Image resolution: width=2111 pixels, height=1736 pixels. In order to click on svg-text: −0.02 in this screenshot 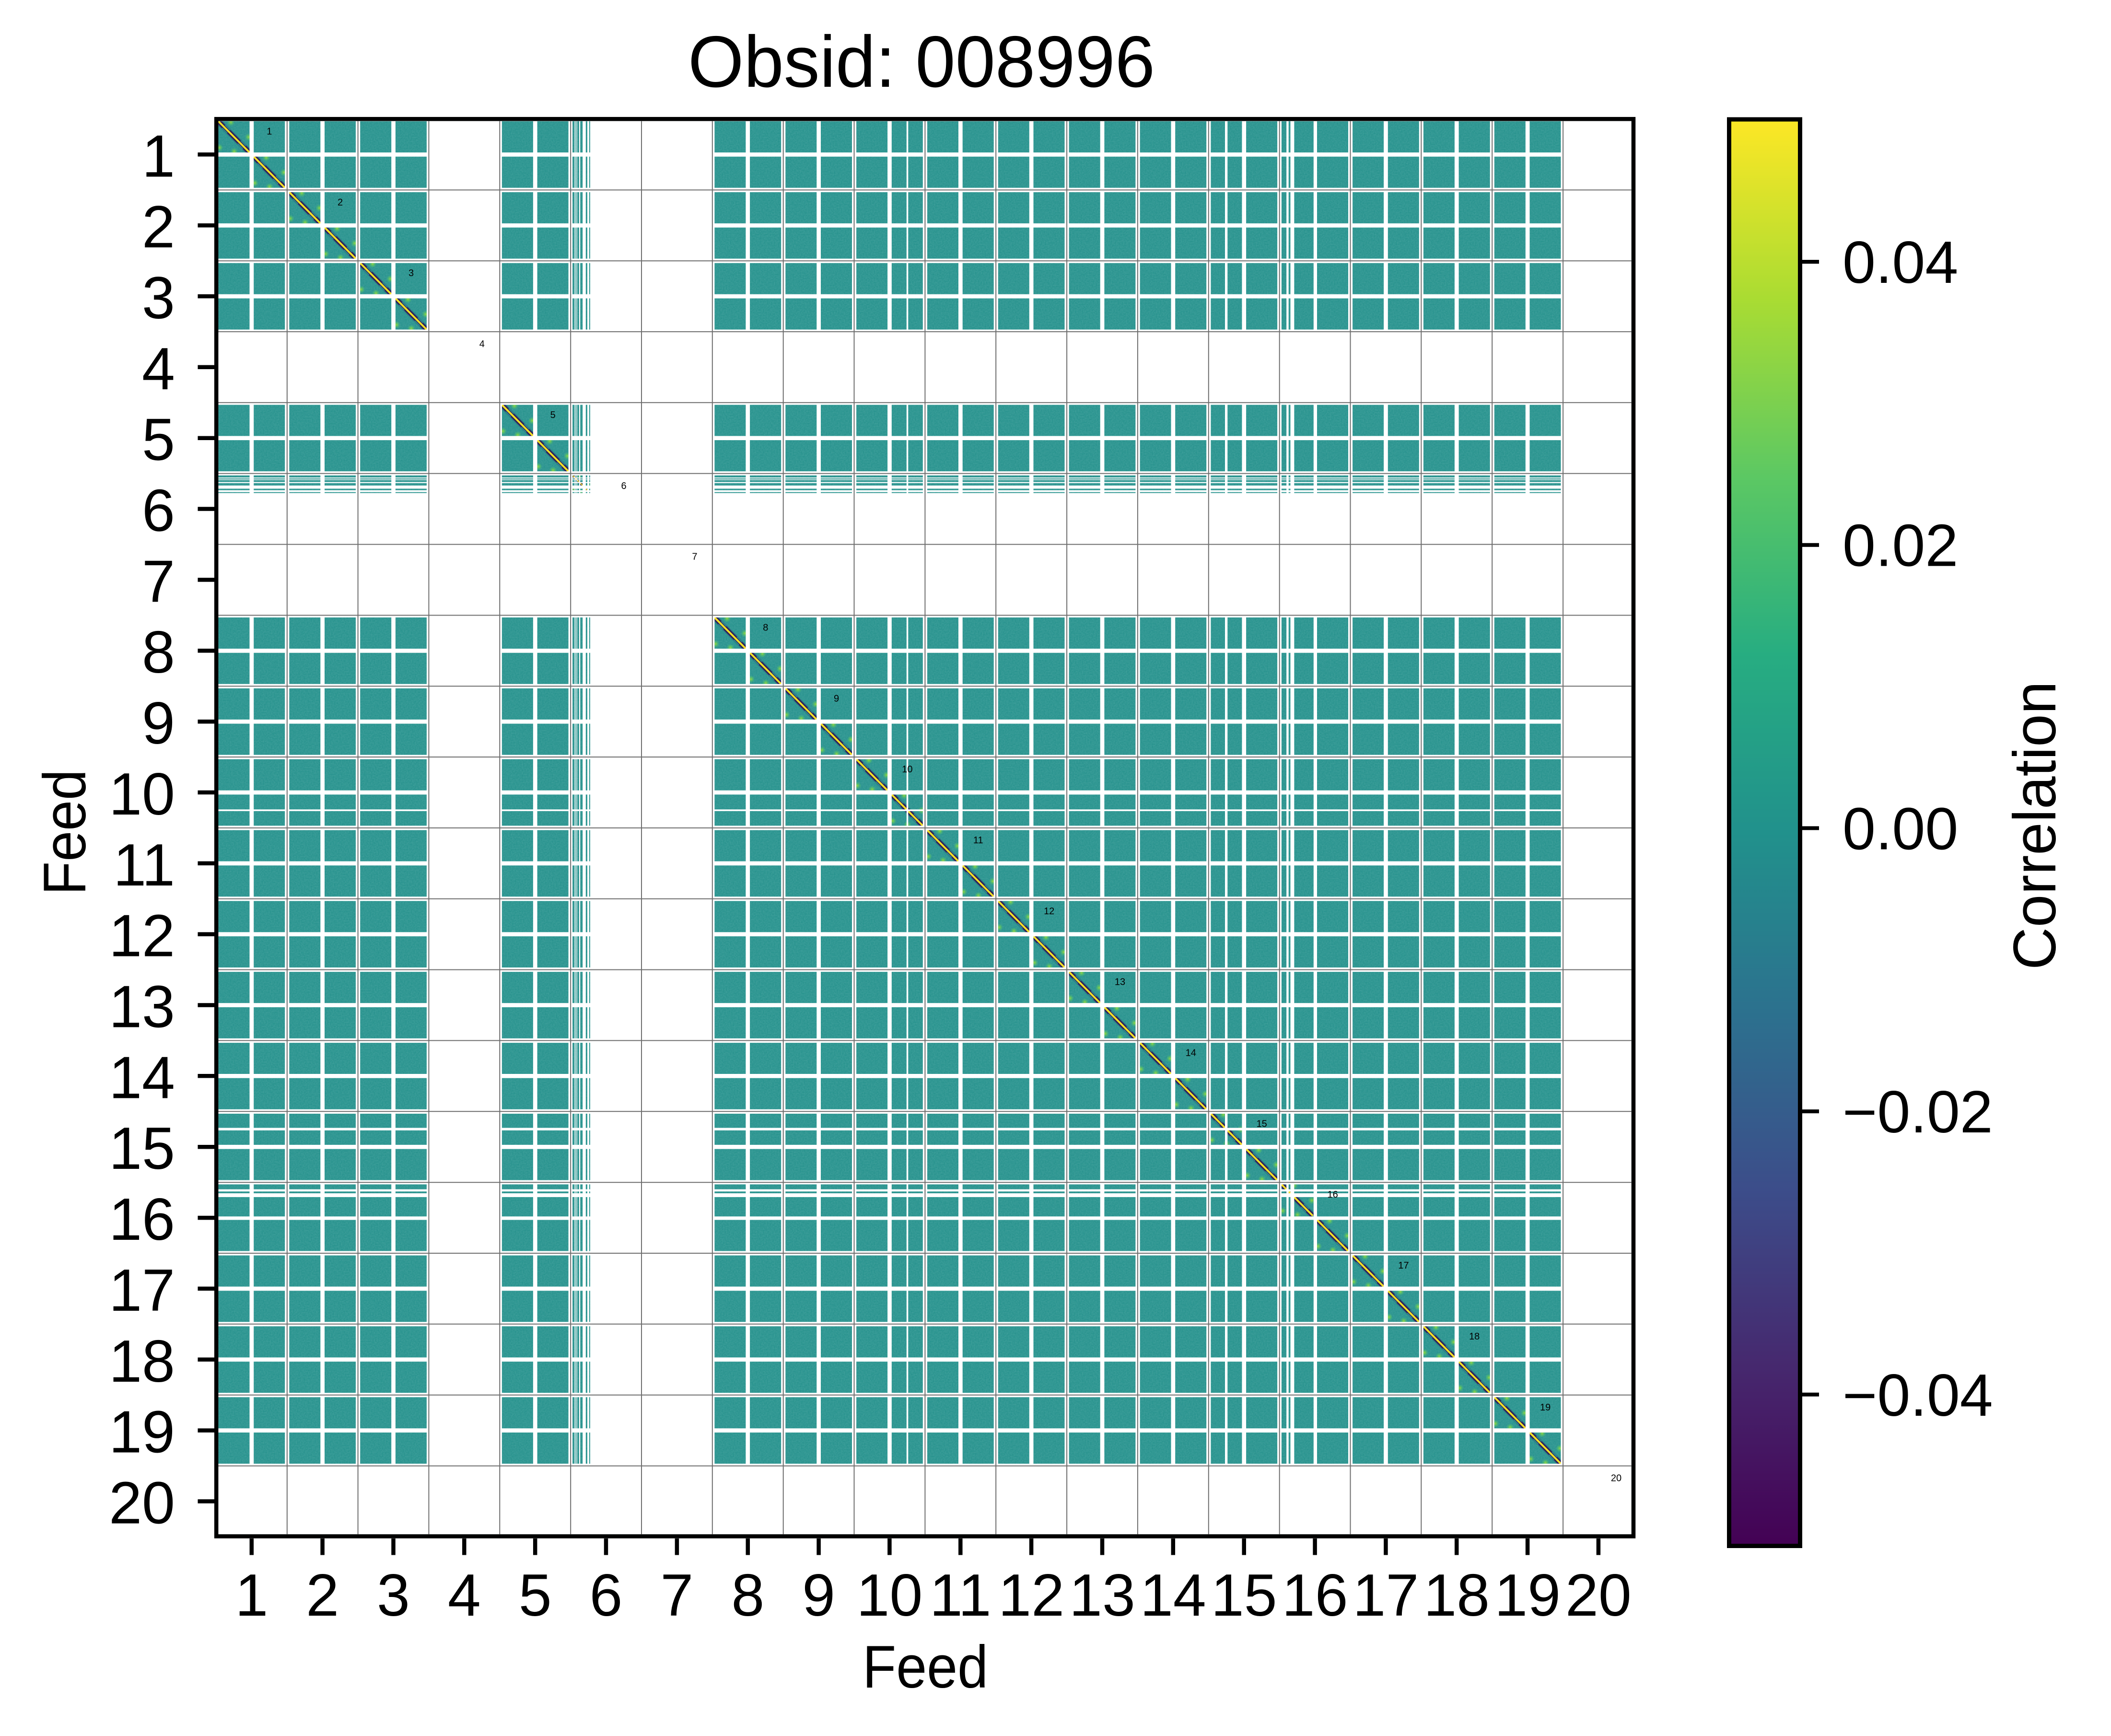, I will do `click(1918, 1112)`.